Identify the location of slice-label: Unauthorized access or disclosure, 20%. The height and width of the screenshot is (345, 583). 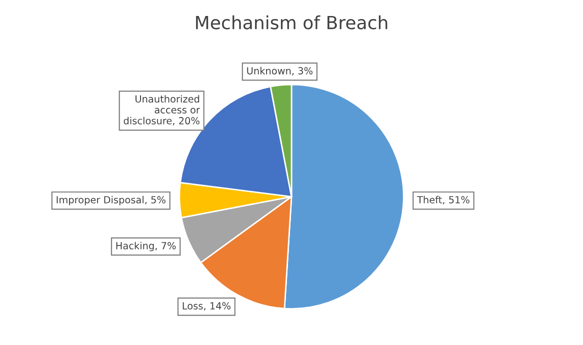
(162, 110).